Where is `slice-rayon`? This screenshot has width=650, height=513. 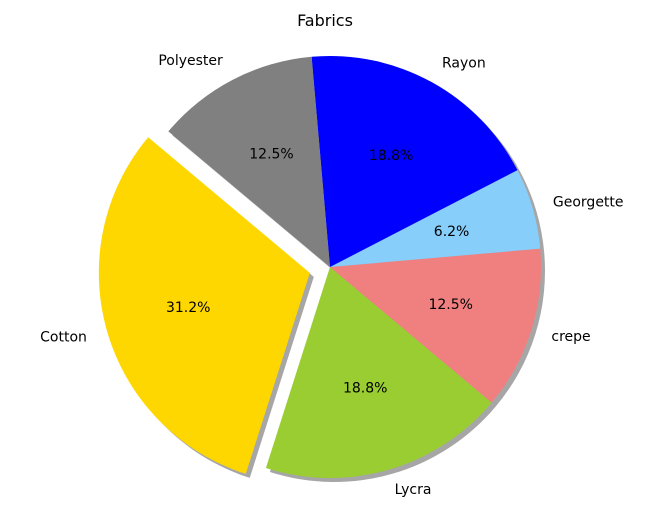
slice-rayon is located at coordinates (414, 161).